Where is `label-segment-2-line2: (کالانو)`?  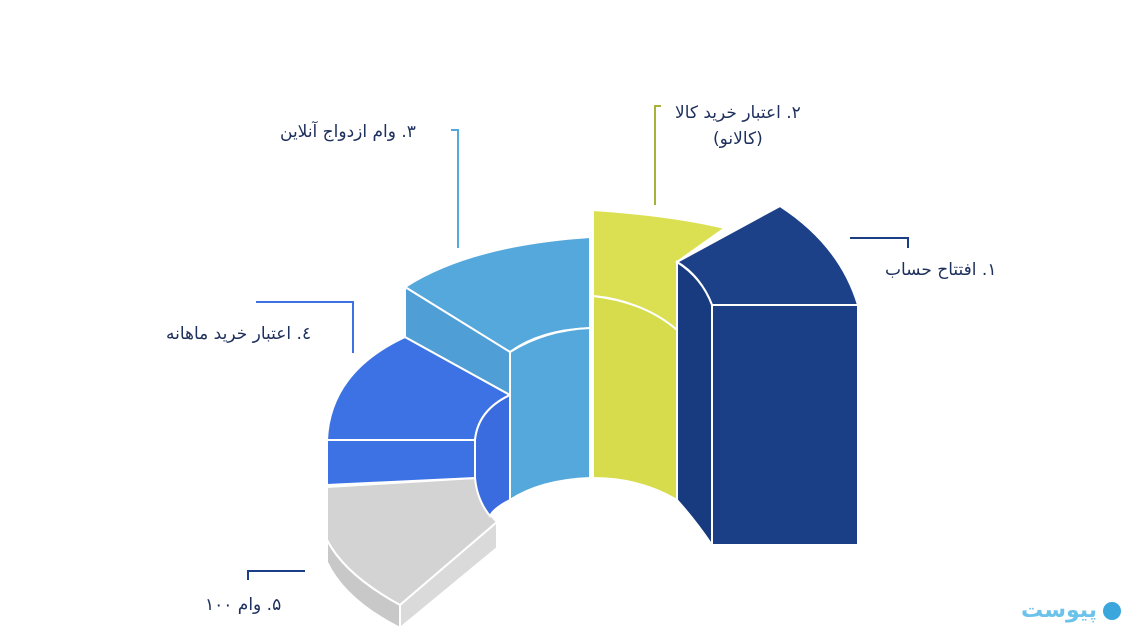
label-segment-2-line2: (کالانو) is located at coordinates (738, 139).